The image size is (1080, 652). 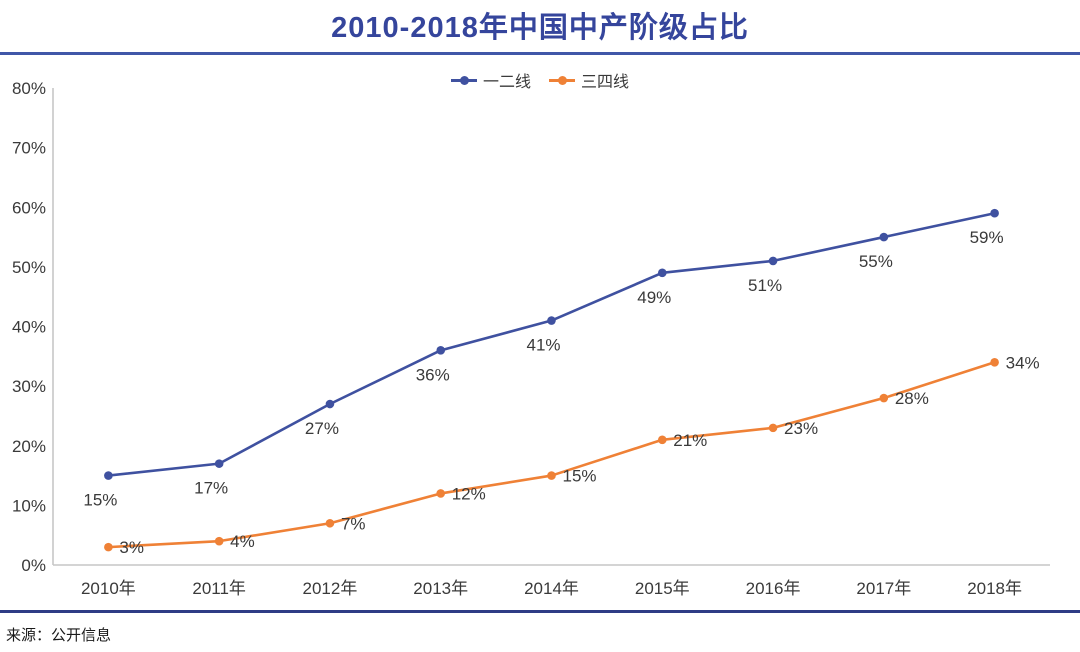 What do you see at coordinates (433, 374) in the screenshot?
I see `svg-text: 36%` at bounding box center [433, 374].